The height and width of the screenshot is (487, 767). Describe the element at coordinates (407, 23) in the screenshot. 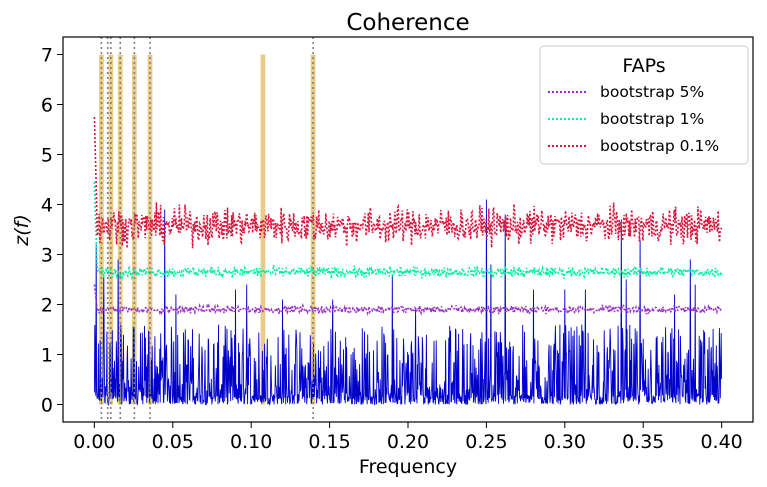

I see `chart-title: Coherence` at that location.